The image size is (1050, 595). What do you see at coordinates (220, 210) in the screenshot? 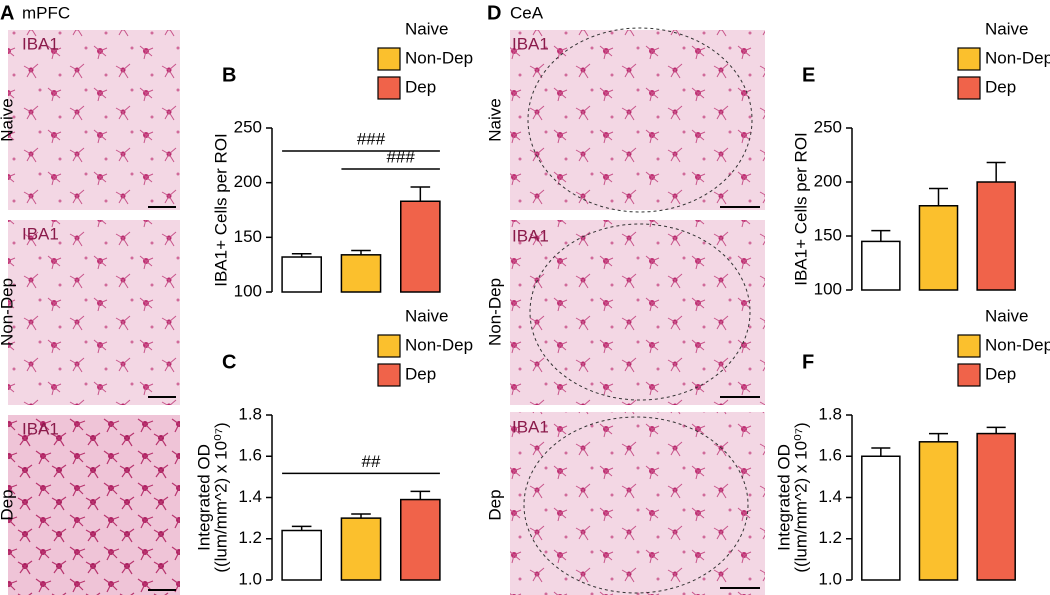
I see `y-axis-label: IBA1+ Cells per ROI` at bounding box center [220, 210].